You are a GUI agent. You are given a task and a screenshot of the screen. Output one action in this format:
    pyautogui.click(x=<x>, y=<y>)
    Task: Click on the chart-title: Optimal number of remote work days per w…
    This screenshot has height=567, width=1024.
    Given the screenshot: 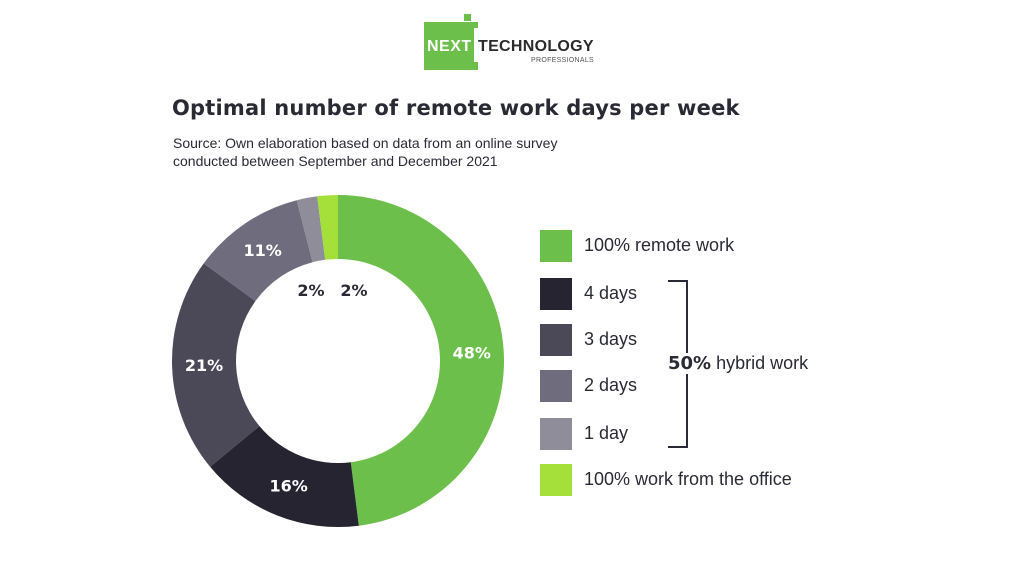 What is the action you would take?
    pyautogui.click(x=456, y=108)
    